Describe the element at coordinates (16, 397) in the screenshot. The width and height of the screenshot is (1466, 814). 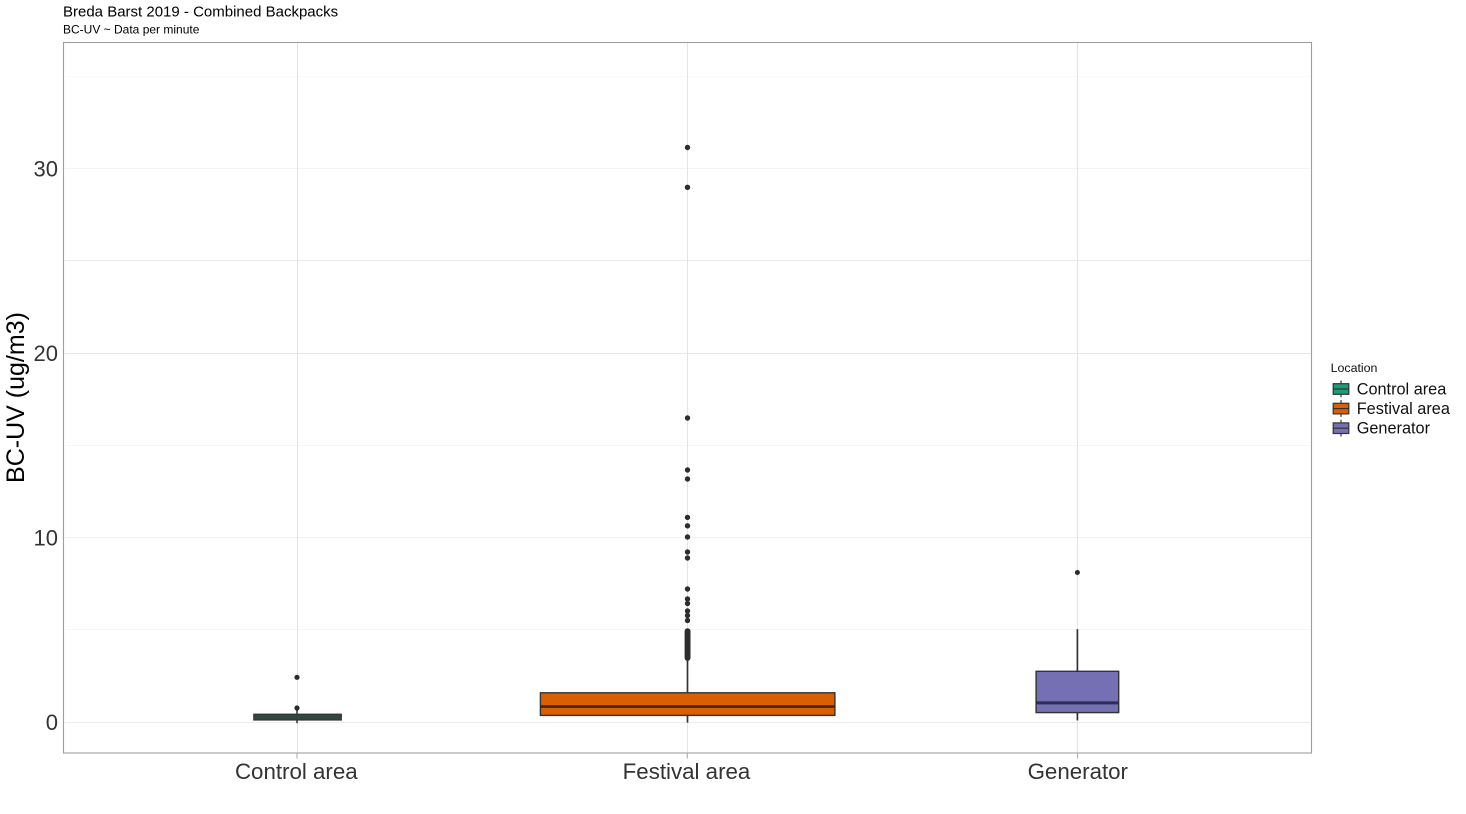
I see `svg-text: BC-UV (ug/m3)` at that location.